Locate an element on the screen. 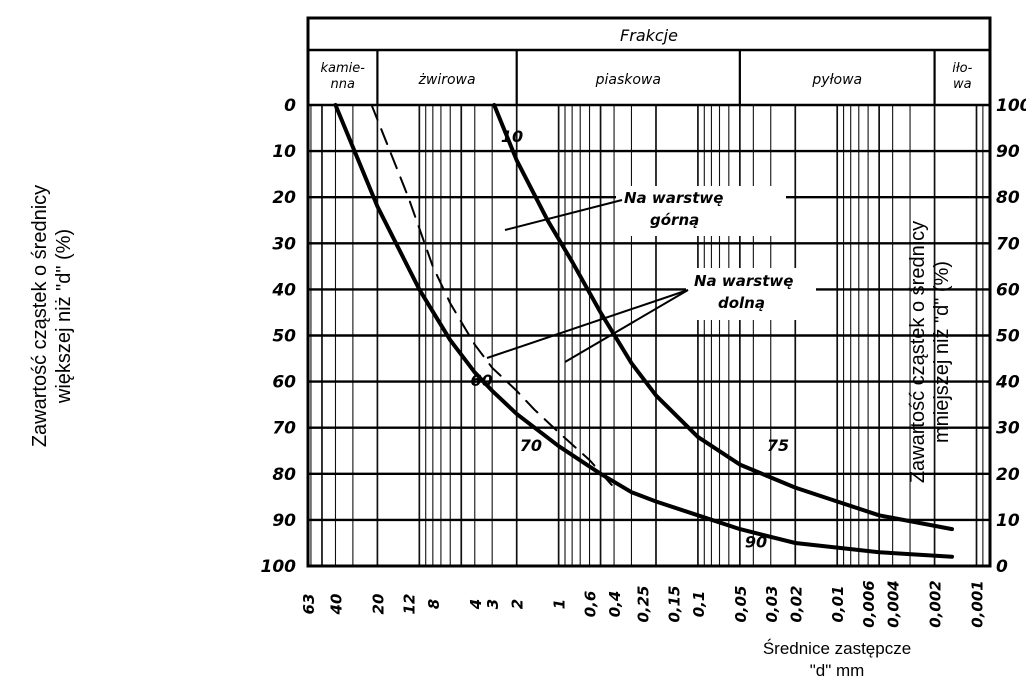  x-tick-label: 0,002 is located at coordinates (936, 603).